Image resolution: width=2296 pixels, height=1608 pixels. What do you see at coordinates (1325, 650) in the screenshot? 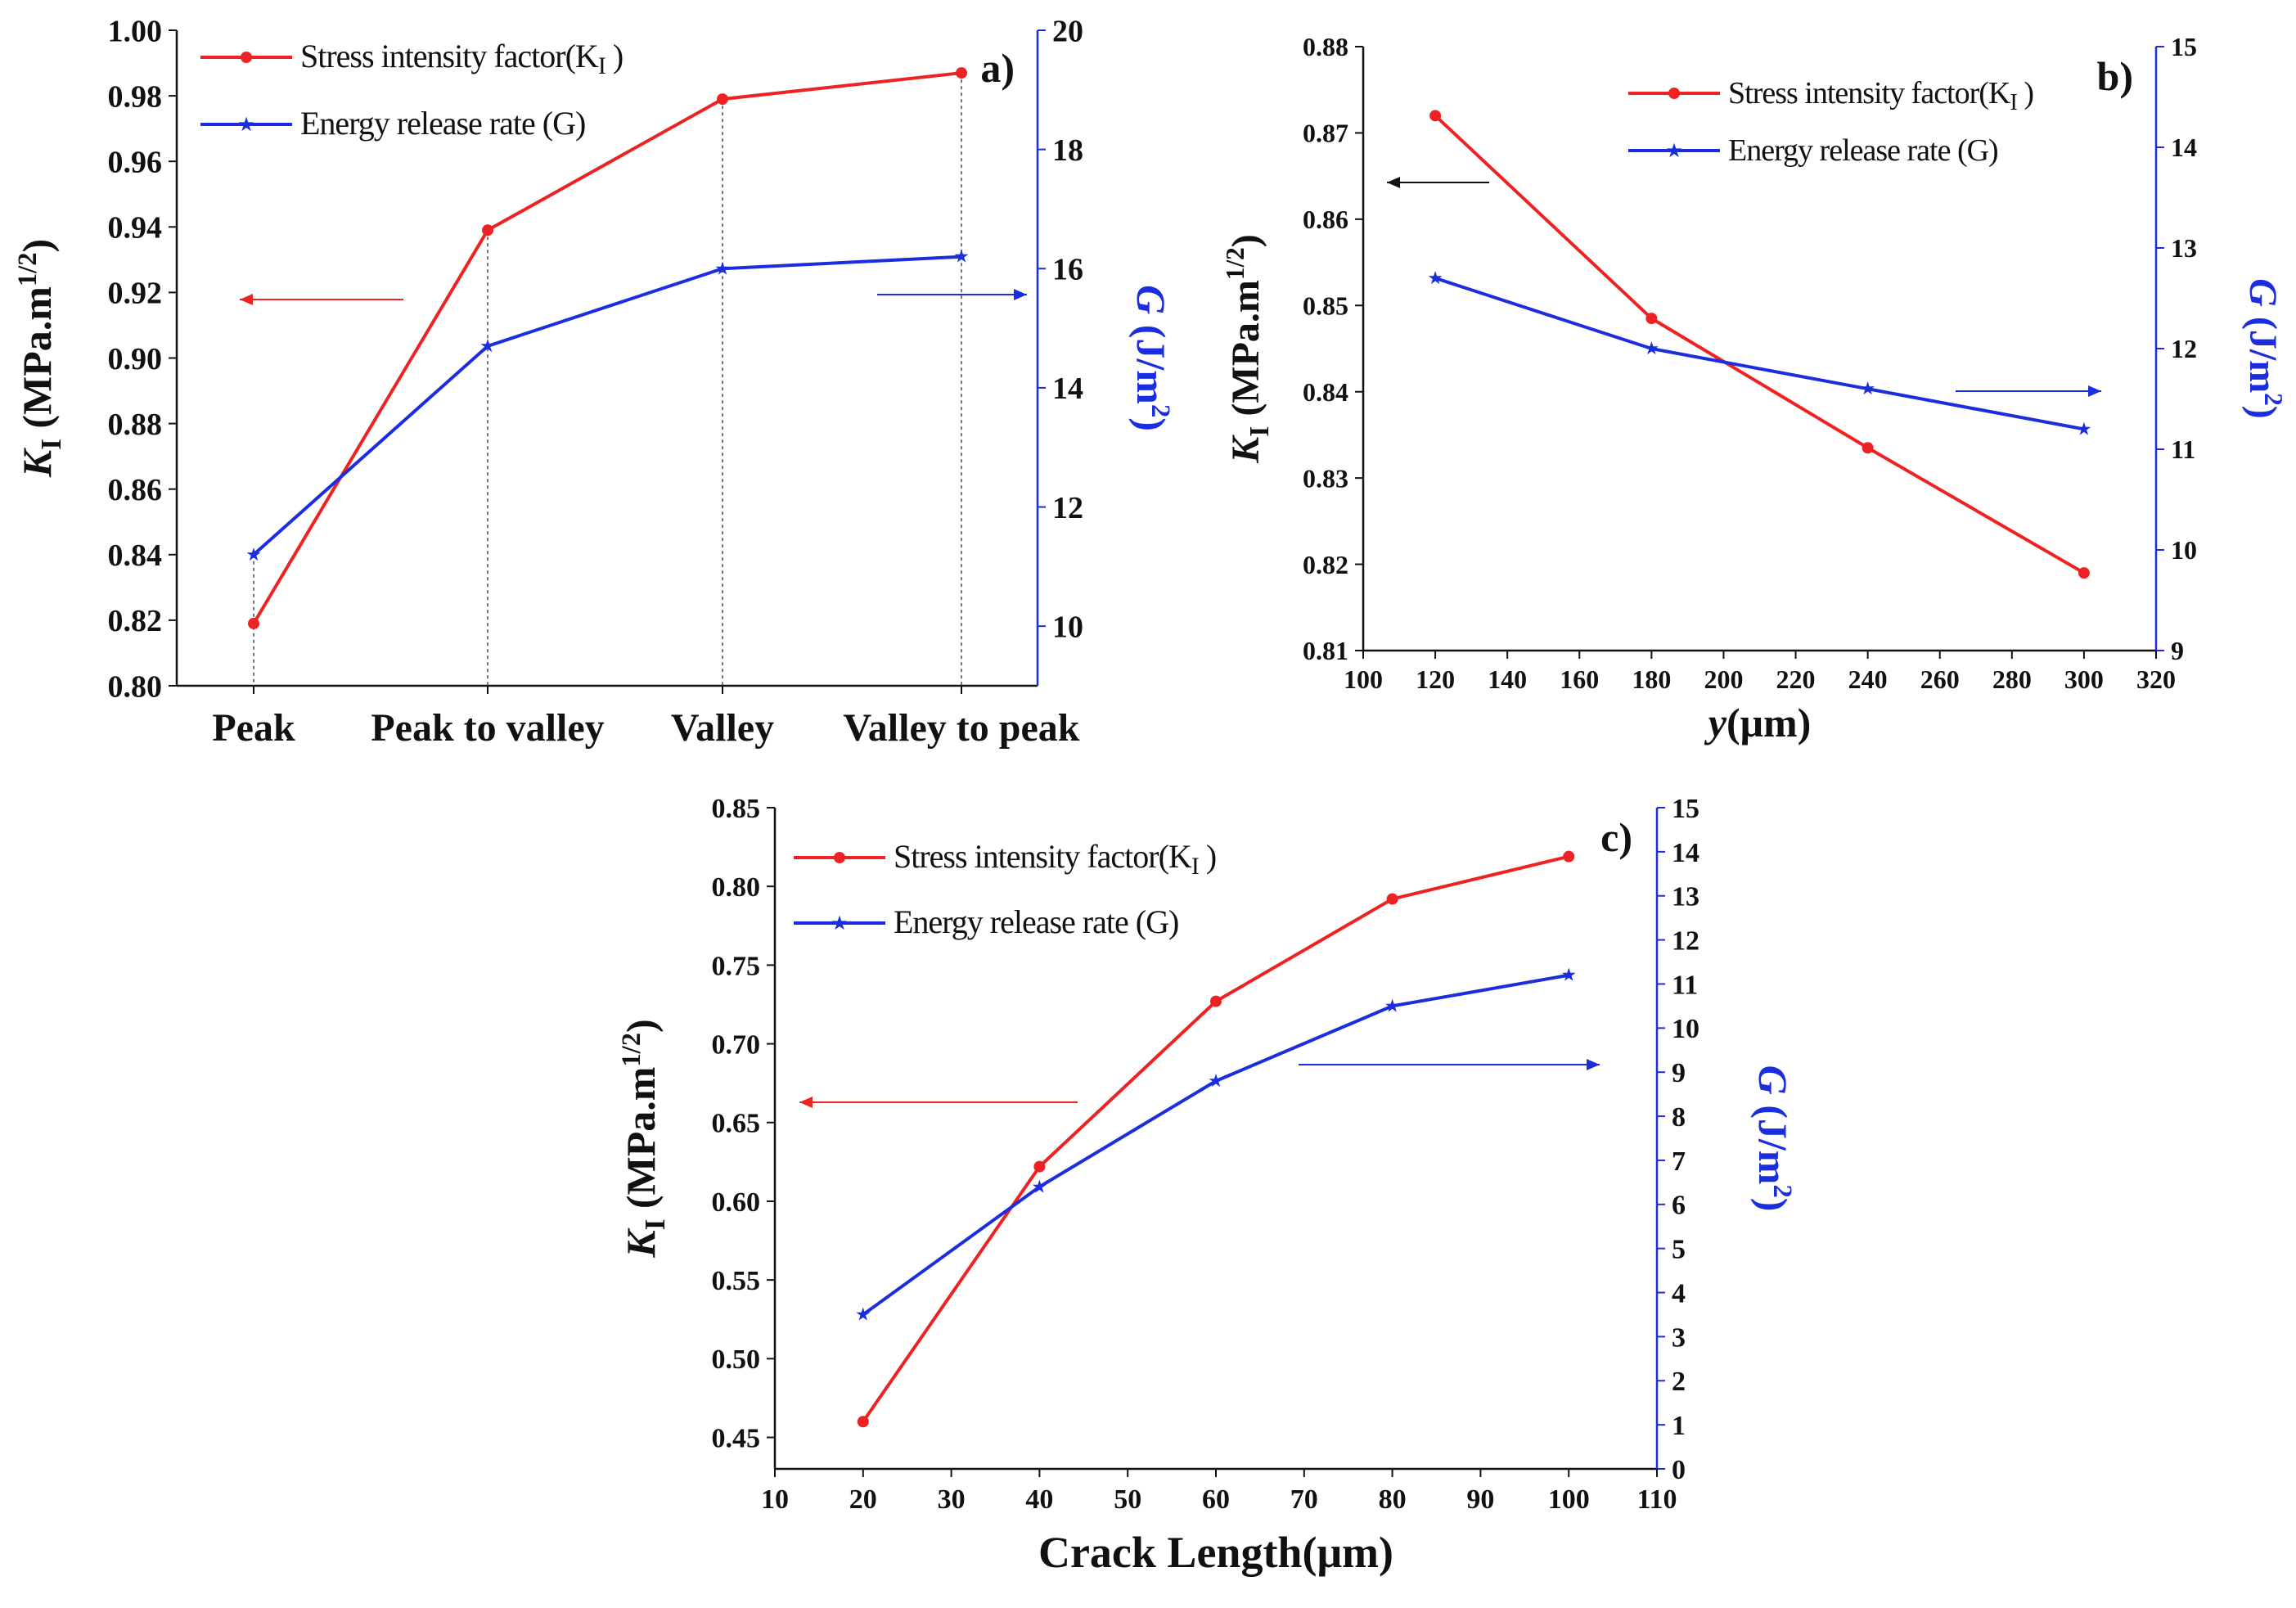
I see `left-tick-label: 0.81` at bounding box center [1325, 650].